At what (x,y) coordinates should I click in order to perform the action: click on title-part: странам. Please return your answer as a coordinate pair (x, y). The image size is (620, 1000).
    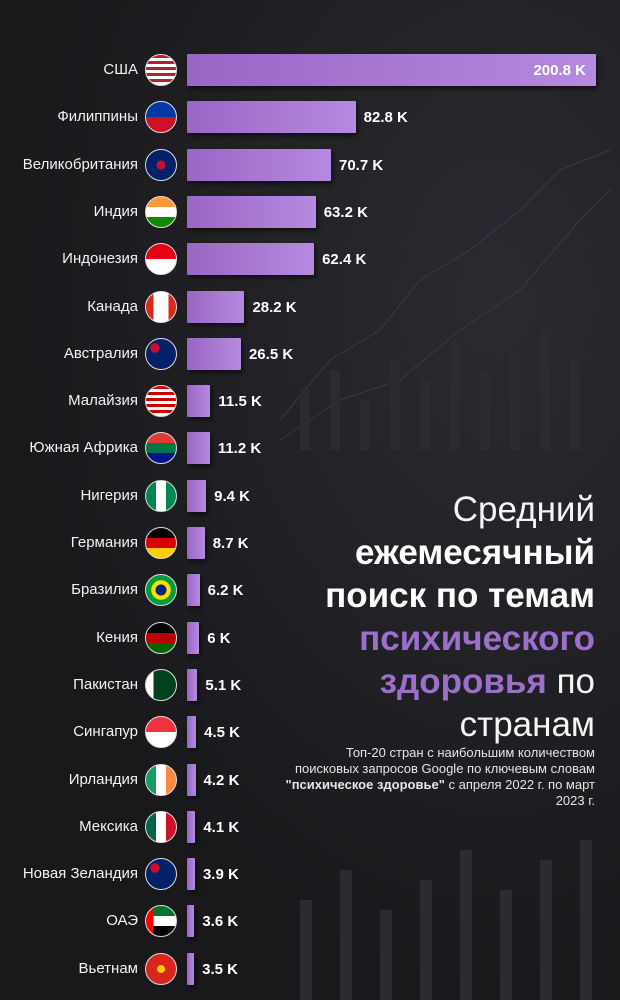
    Looking at the image, I should click on (527, 724).